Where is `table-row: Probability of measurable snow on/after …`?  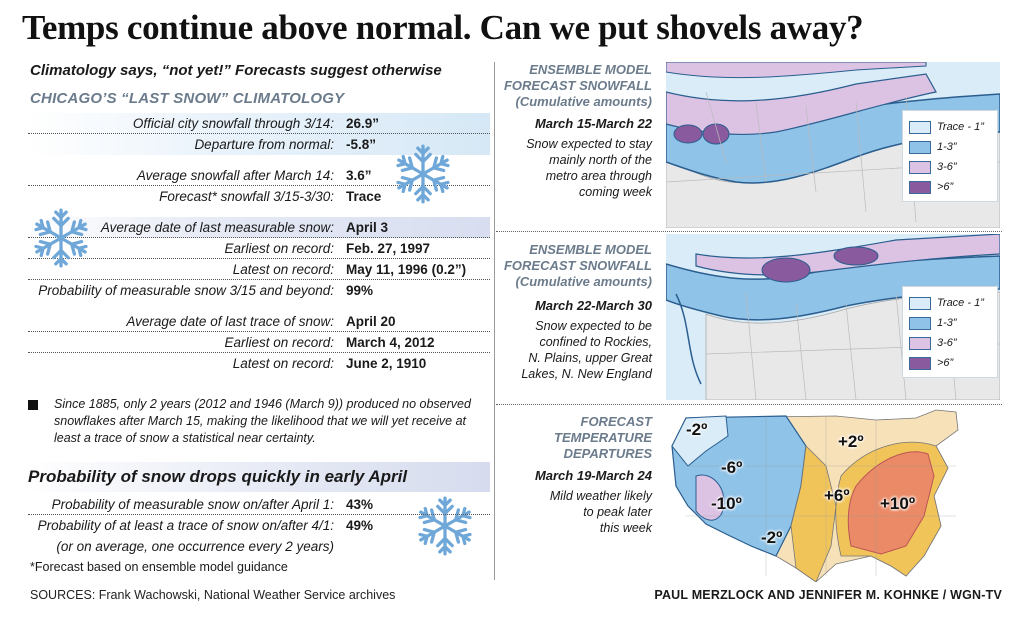
table-row: Probability of measurable snow on/after … is located at coordinates (259, 504).